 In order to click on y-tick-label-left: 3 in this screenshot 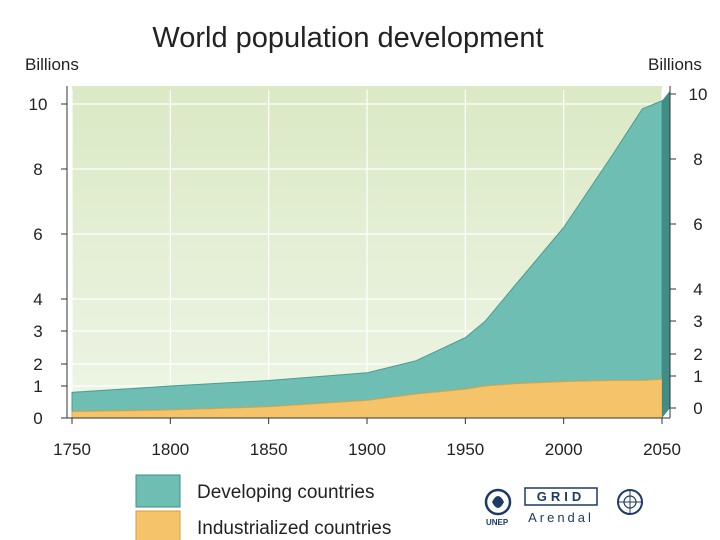, I will do `click(37, 331)`.